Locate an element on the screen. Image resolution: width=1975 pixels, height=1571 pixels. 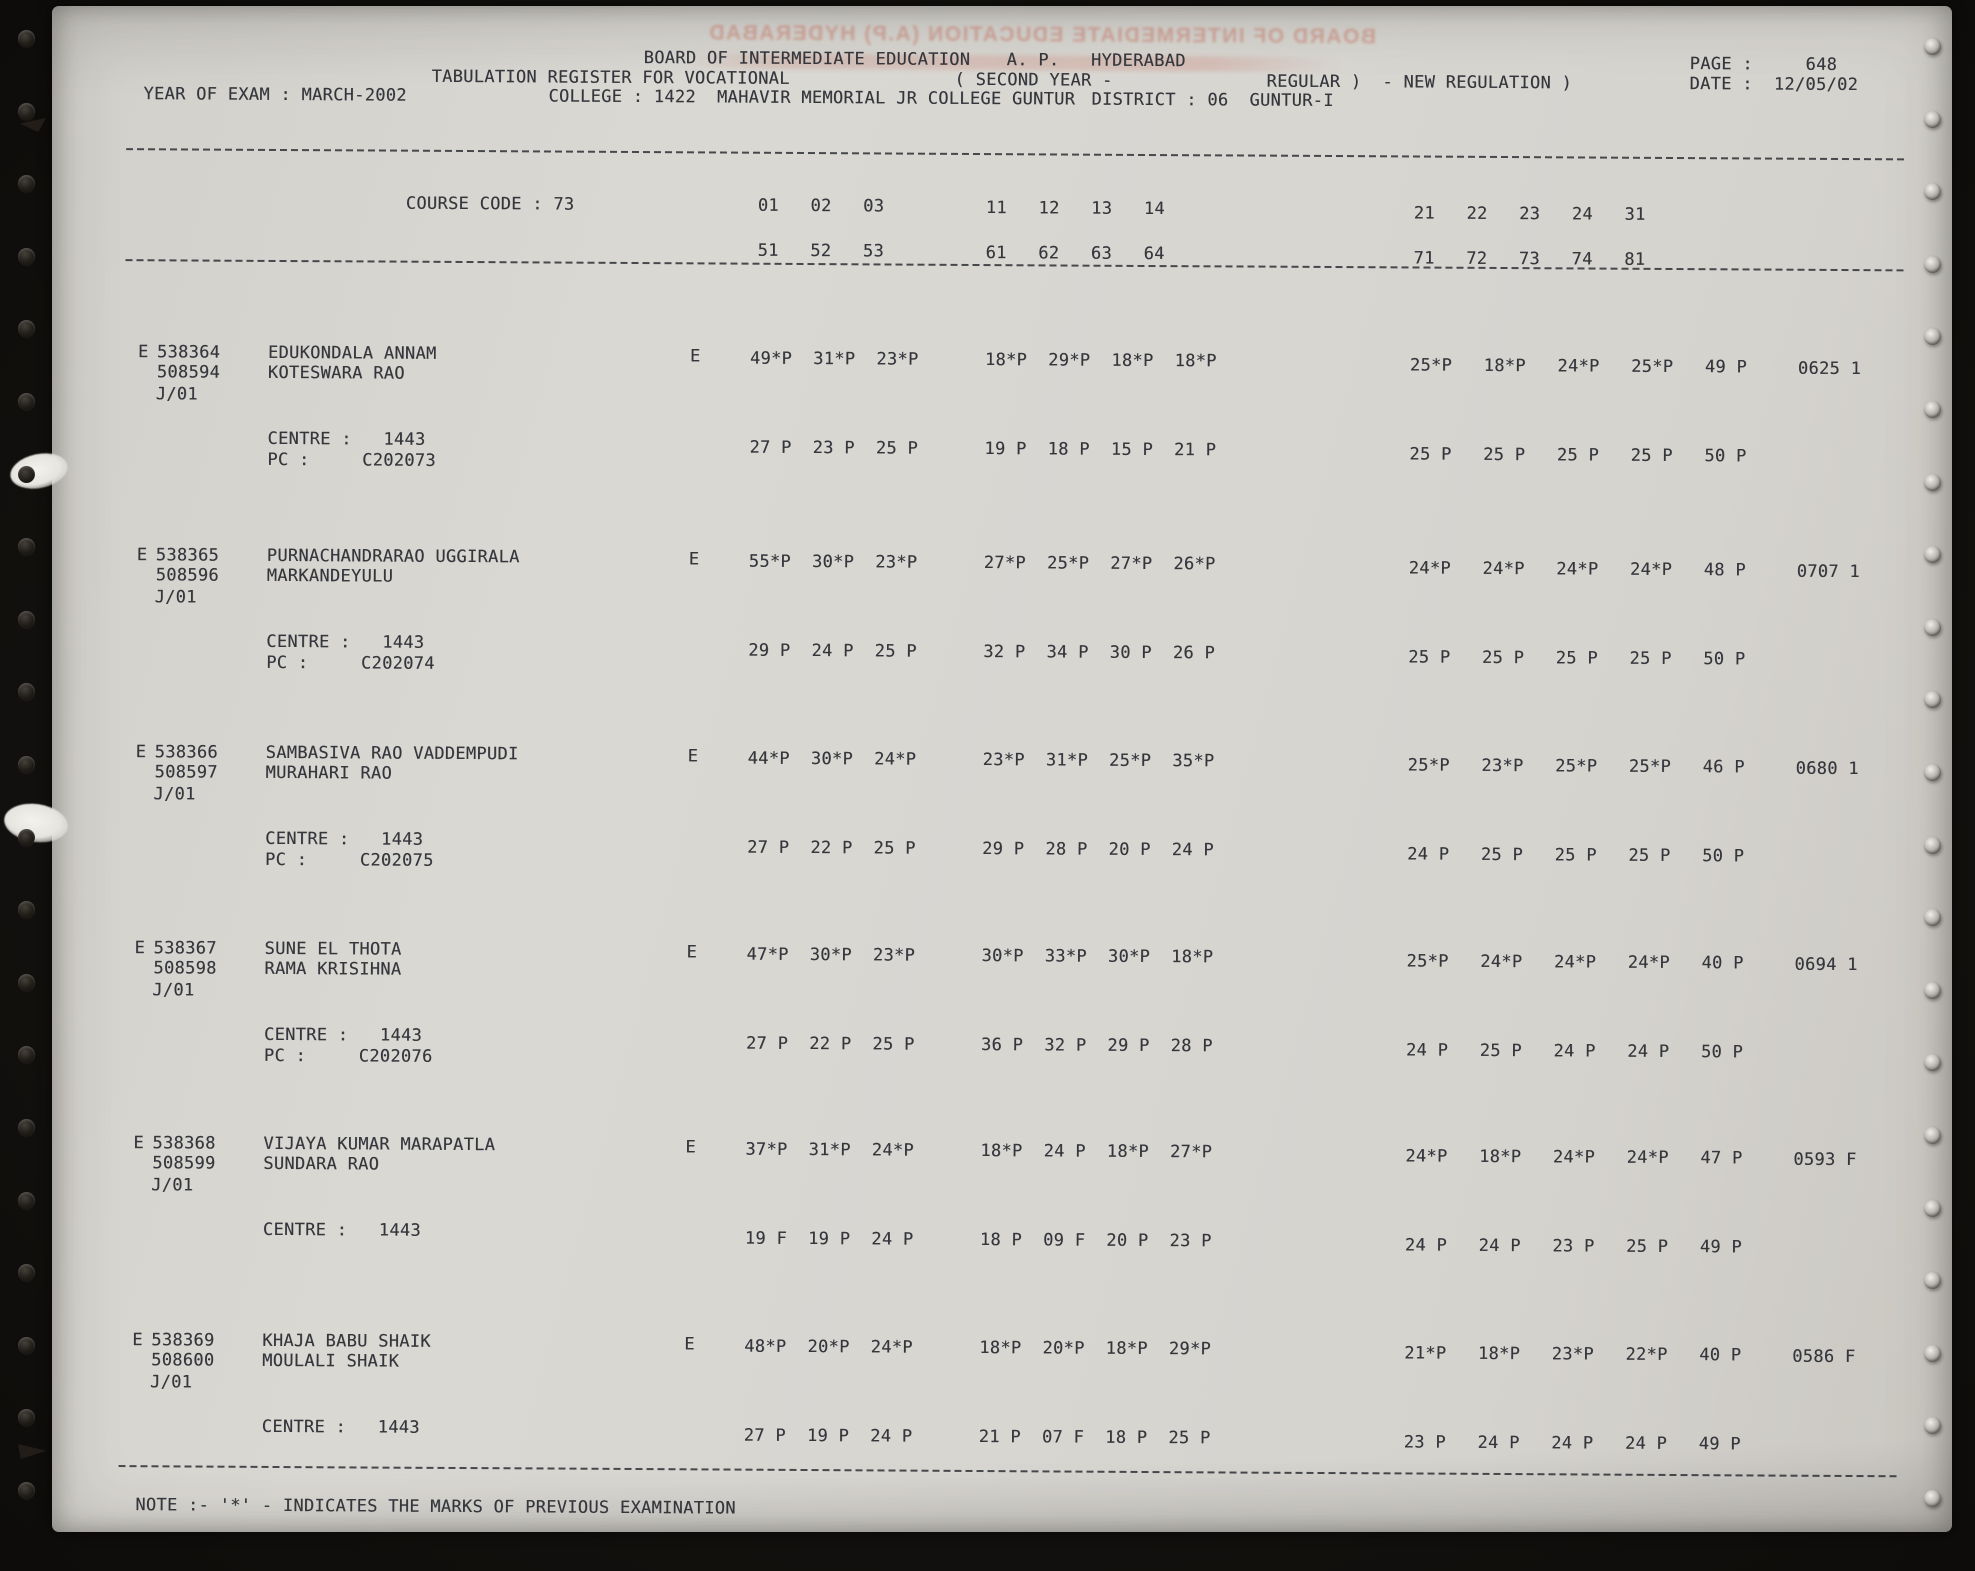
marks-row2-group3: 25 P 25 P 25 P 25 P 50 P is located at coordinates (1578, 455).